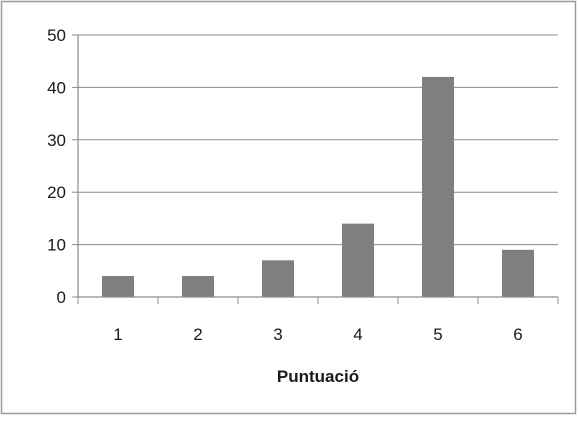 The image size is (578, 421). Describe the element at coordinates (56, 140) in the screenshot. I see `y-tick-label: 30` at that location.